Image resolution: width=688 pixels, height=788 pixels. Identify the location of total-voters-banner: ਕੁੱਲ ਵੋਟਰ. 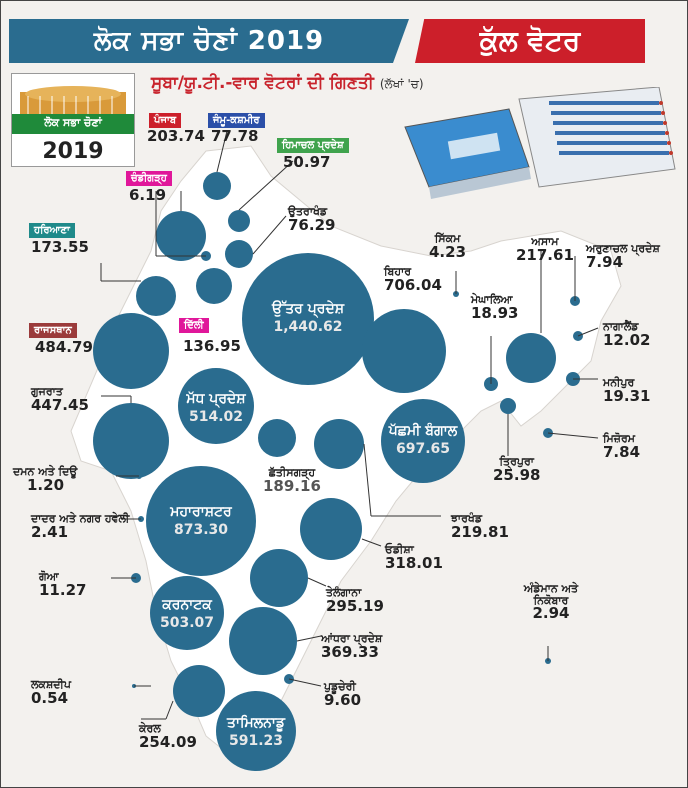
(530, 41).